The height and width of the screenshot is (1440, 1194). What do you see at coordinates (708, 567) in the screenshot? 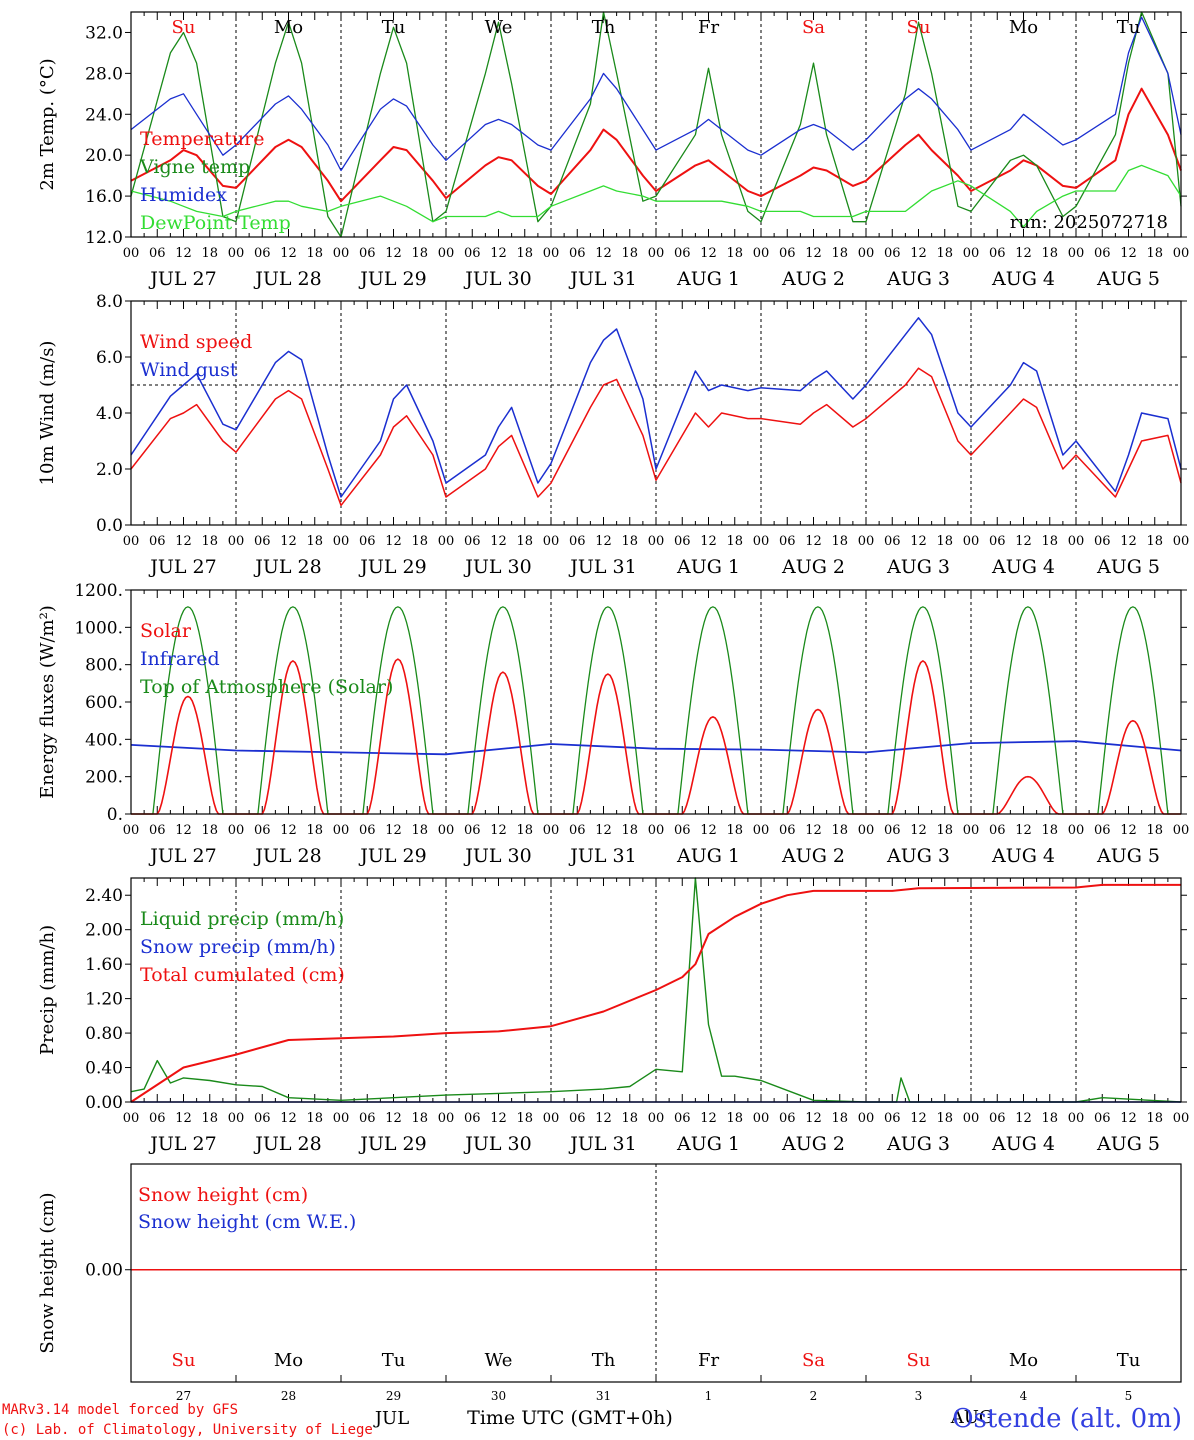
I see `date-label: AUG 1` at bounding box center [708, 567].